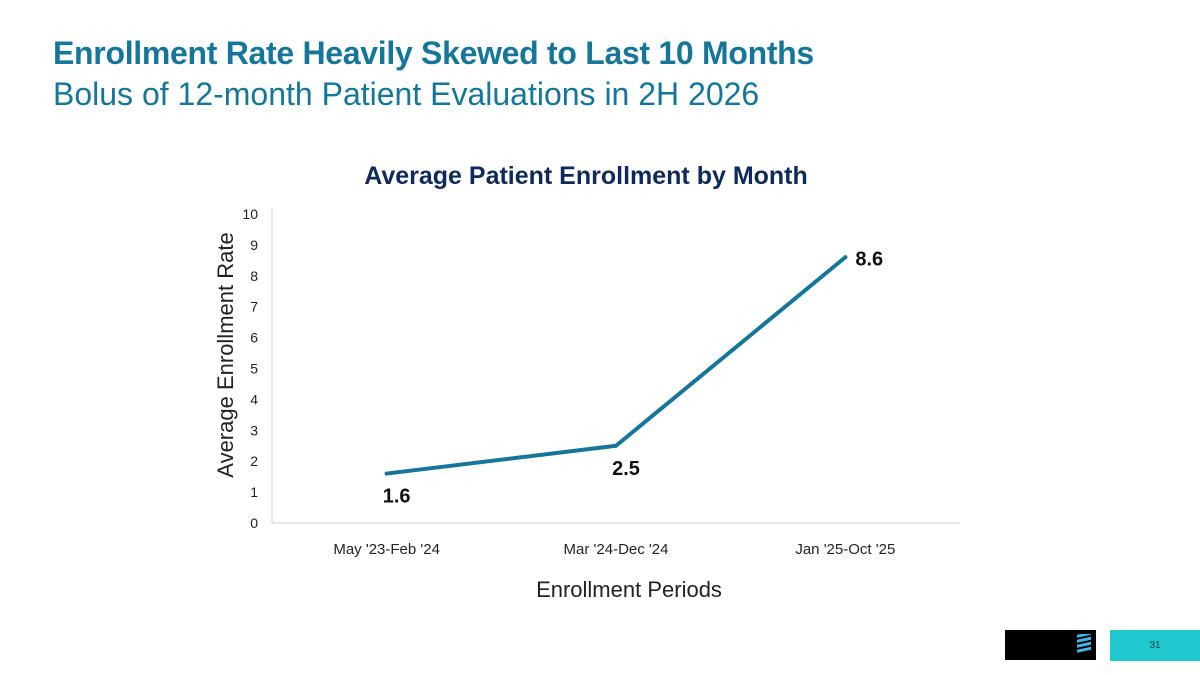 This screenshot has height=675, width=1200. Describe the element at coordinates (254, 307) in the screenshot. I see `y-tick-label: 7` at that location.